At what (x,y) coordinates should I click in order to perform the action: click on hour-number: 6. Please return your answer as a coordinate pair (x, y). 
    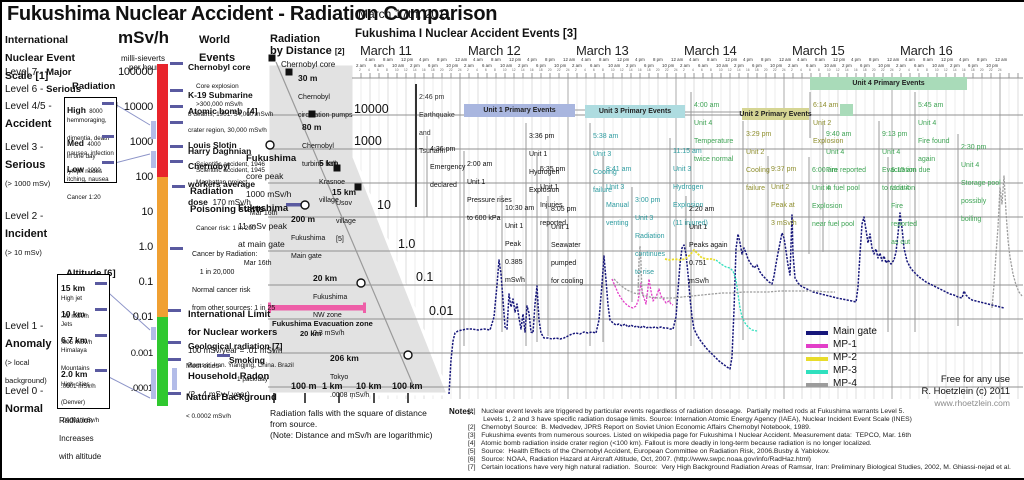
    Looking at the image, I should click on (918, 70).